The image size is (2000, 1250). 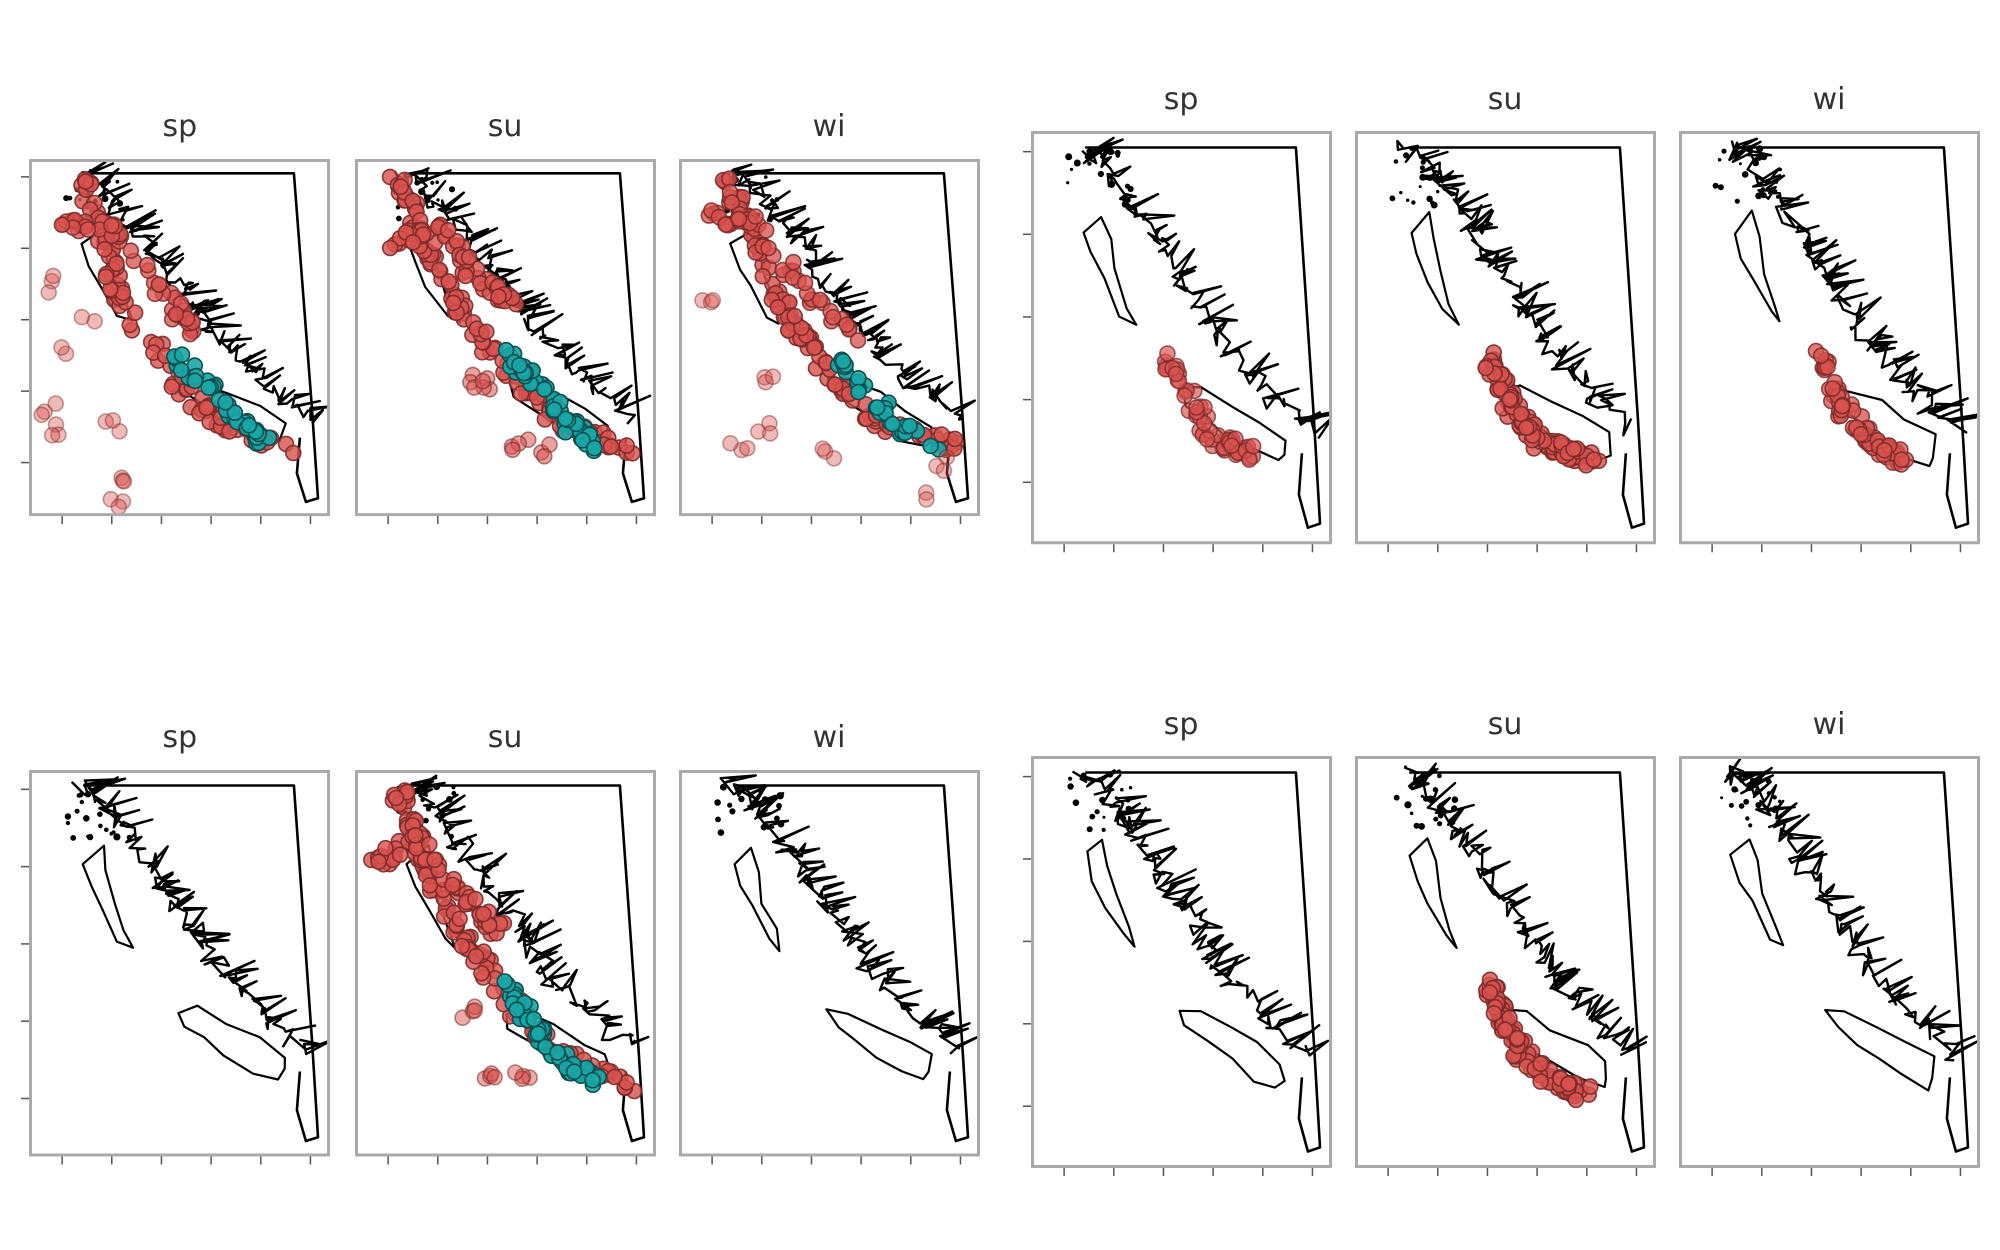 I want to click on group-top-left-panel-su, so click(x=505, y=342).